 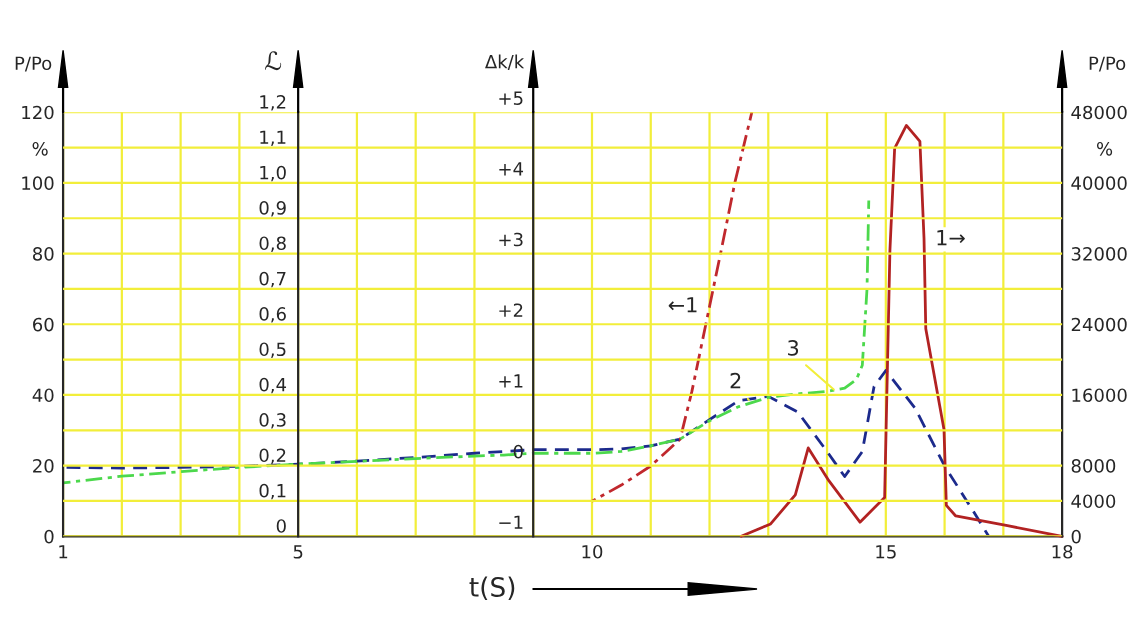 What do you see at coordinates (492, 588) in the screenshot?
I see `x-axis-title: t(S)` at bounding box center [492, 588].